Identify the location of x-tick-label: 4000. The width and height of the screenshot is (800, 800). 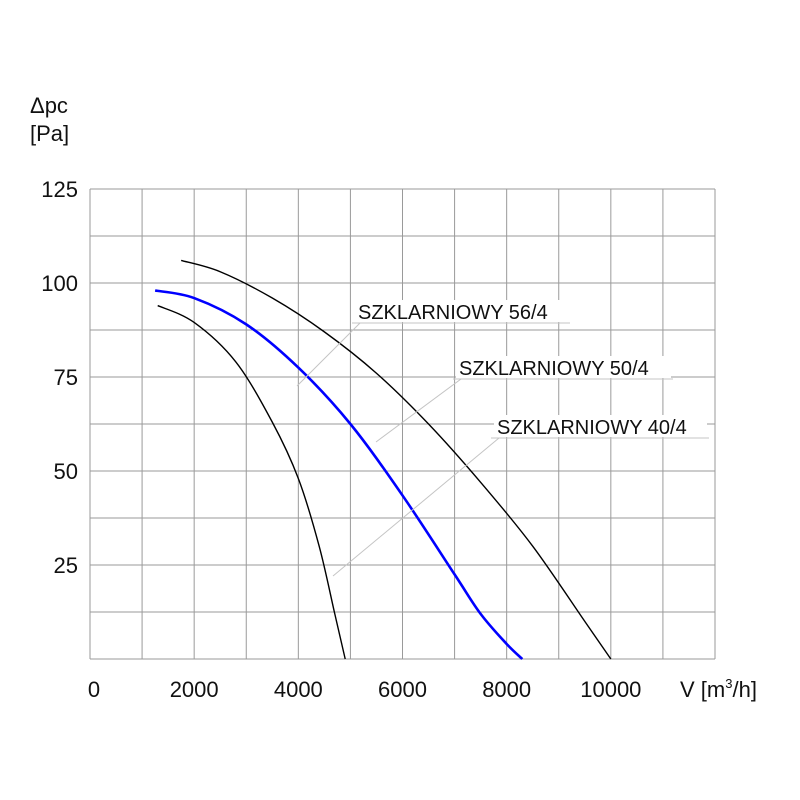
(298, 689).